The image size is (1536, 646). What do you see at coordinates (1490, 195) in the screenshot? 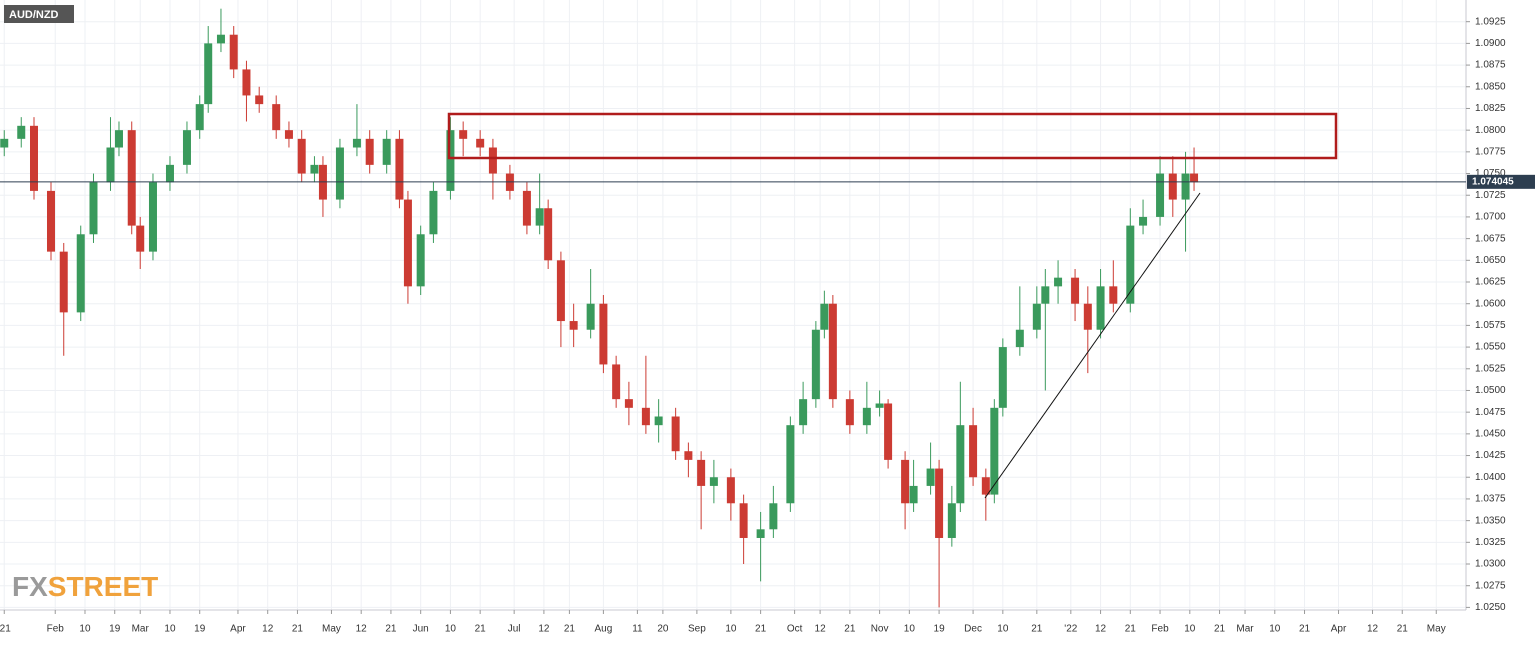
I see `y-tick-label: 1.0725` at bounding box center [1490, 195].